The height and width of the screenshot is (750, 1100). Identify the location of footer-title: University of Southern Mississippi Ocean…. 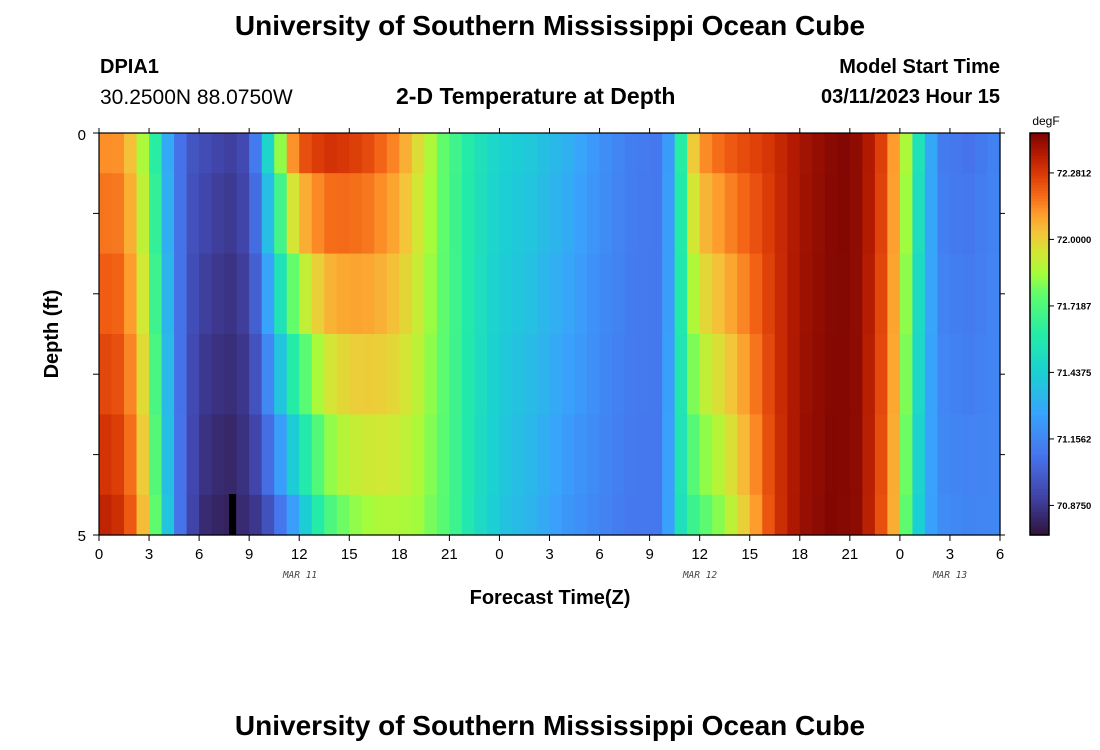
(550, 725).